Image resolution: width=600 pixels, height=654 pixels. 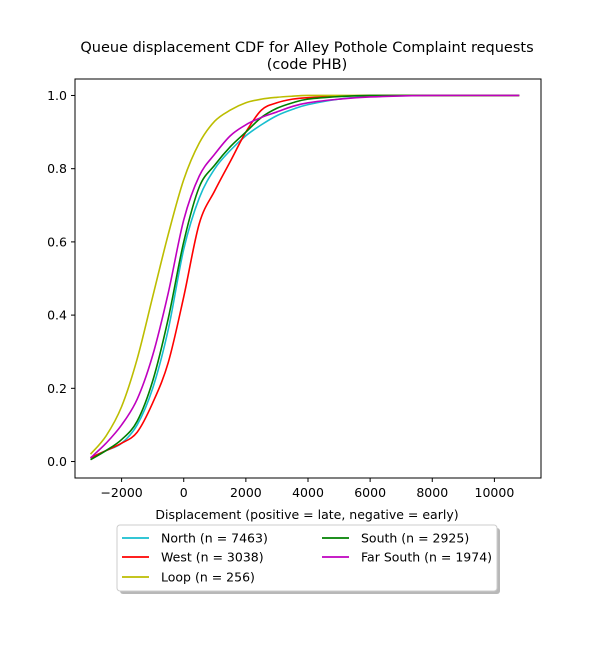 I want to click on x-tick-label: −2000, so click(x=121, y=492).